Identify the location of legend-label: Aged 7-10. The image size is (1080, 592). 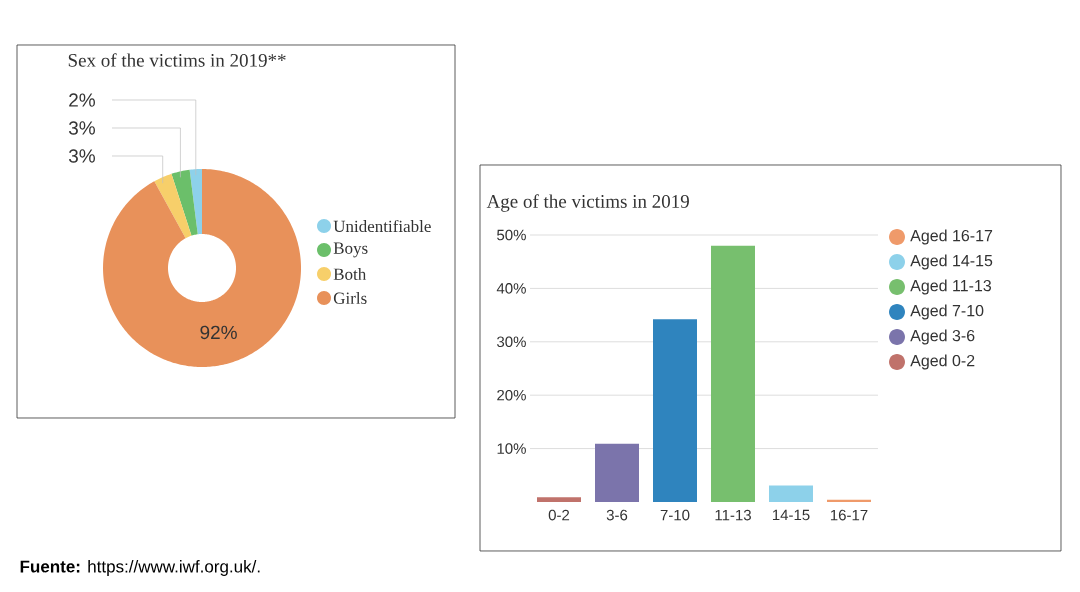
(947, 312).